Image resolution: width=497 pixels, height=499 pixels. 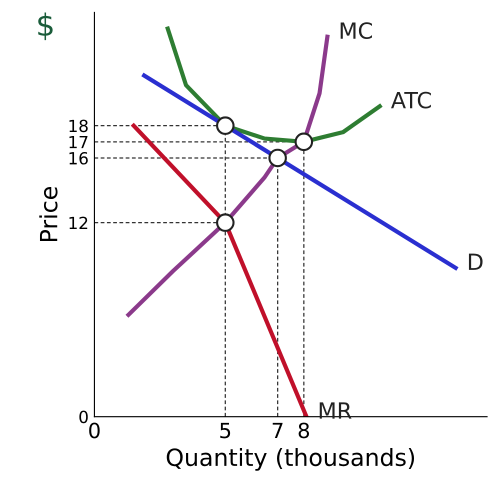 What do you see at coordinates (78, 222) in the screenshot?
I see `y-tick-label: 12` at bounding box center [78, 222].